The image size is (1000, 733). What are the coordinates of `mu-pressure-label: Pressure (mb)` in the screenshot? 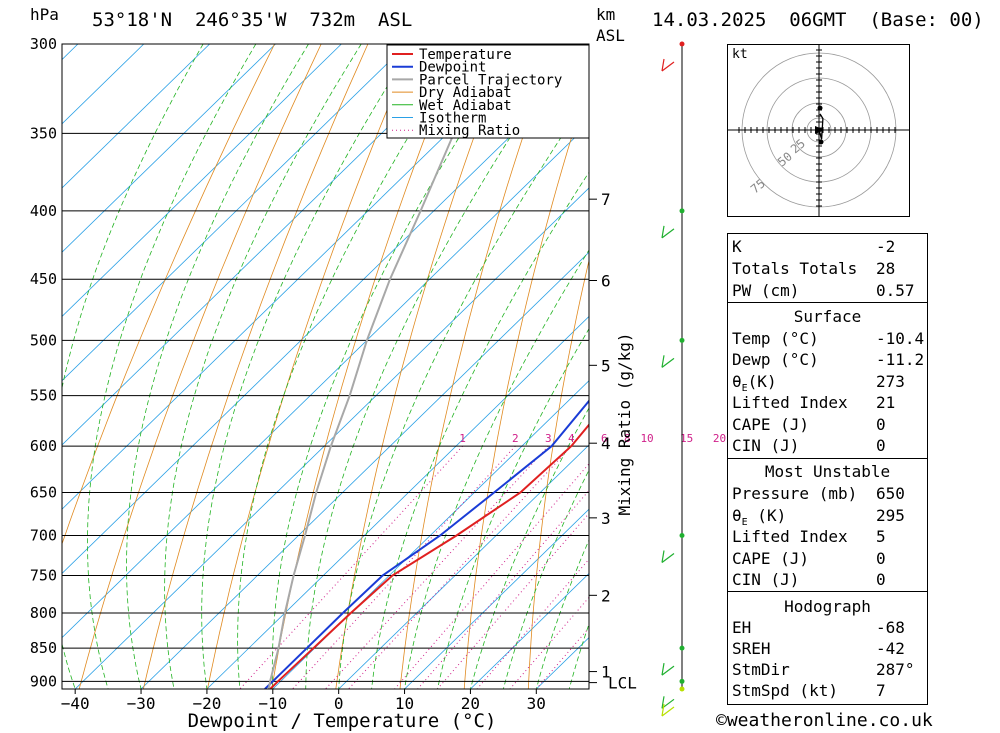 It's located at (795, 493).